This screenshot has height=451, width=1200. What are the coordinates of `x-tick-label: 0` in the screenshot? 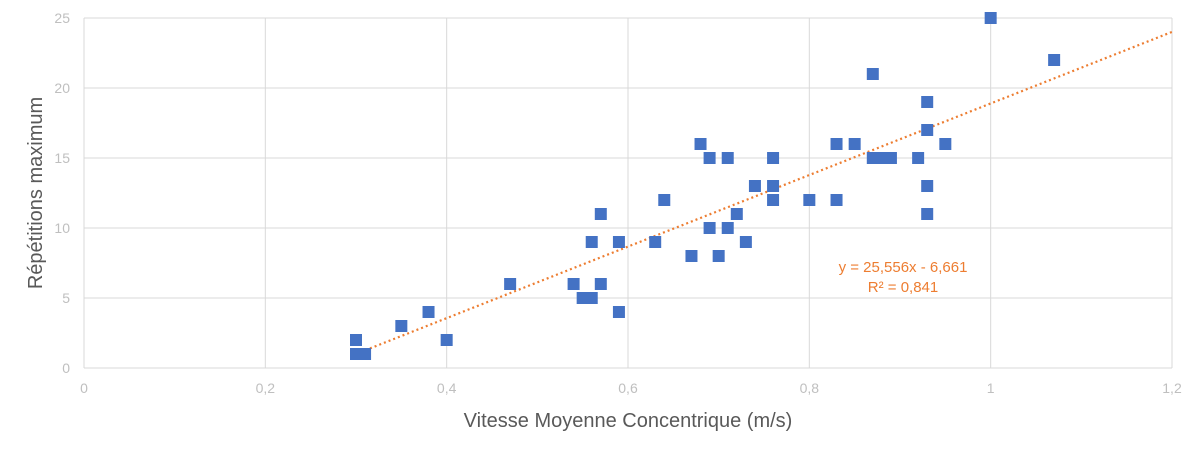 It's located at (84, 388).